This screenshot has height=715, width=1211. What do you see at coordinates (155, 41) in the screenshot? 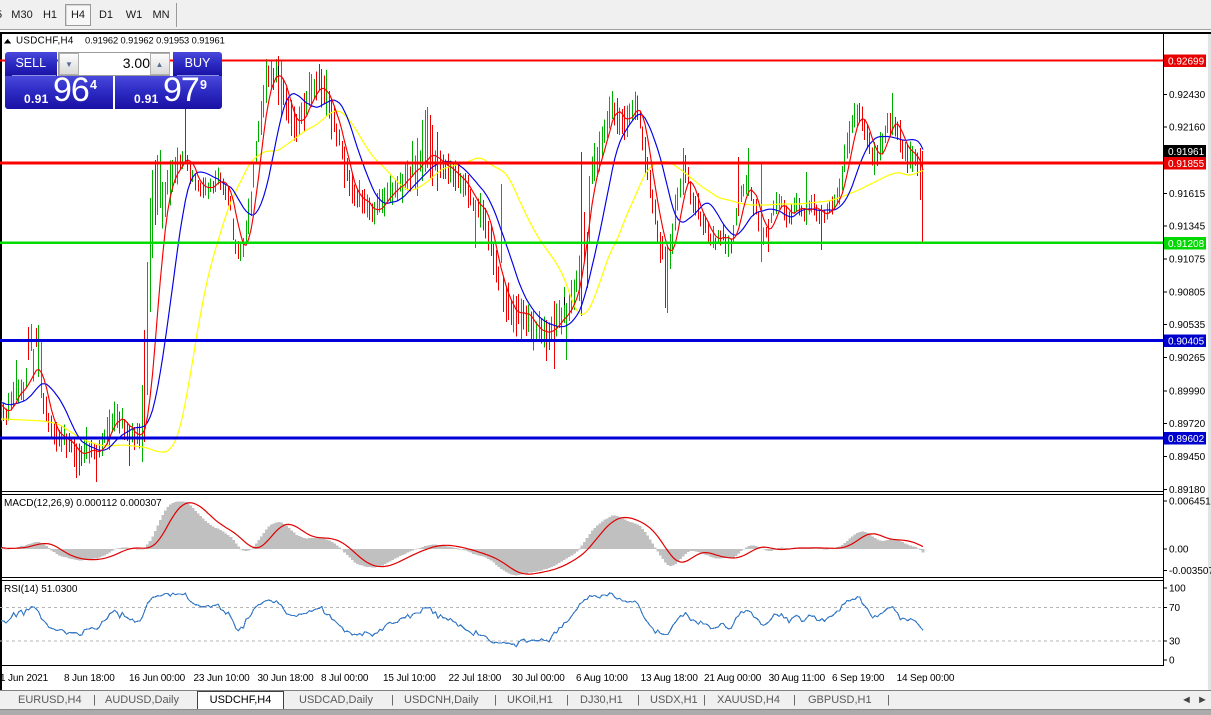
I see `svg-text:0.91962 0.91962 0.91953 0.9196: 0.91962 0.91962 0.91953 0.91961` at bounding box center [155, 41].